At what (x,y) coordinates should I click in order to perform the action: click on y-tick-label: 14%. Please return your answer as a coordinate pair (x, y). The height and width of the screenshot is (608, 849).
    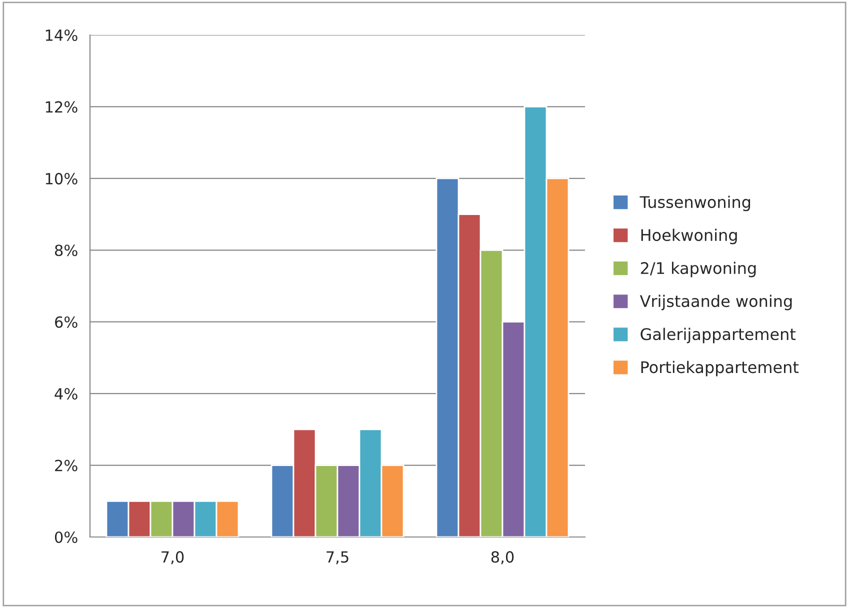
    Looking at the image, I should click on (62, 35).